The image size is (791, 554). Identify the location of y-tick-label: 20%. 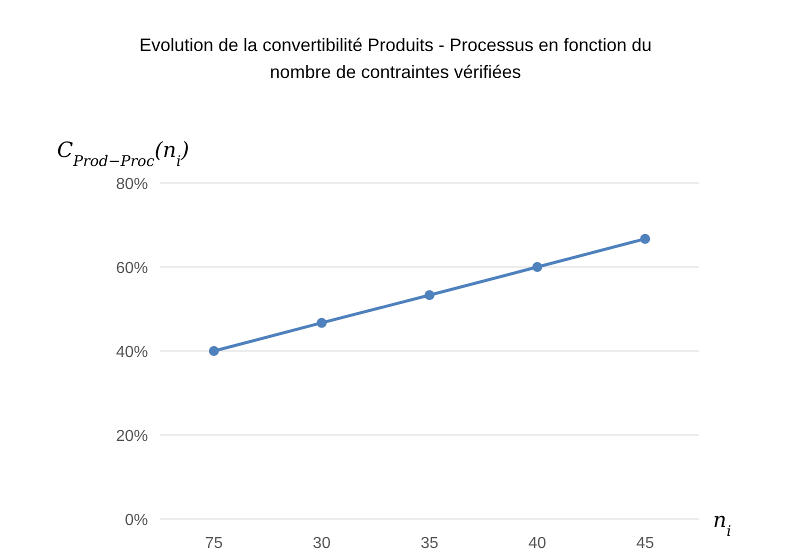
(132, 436).